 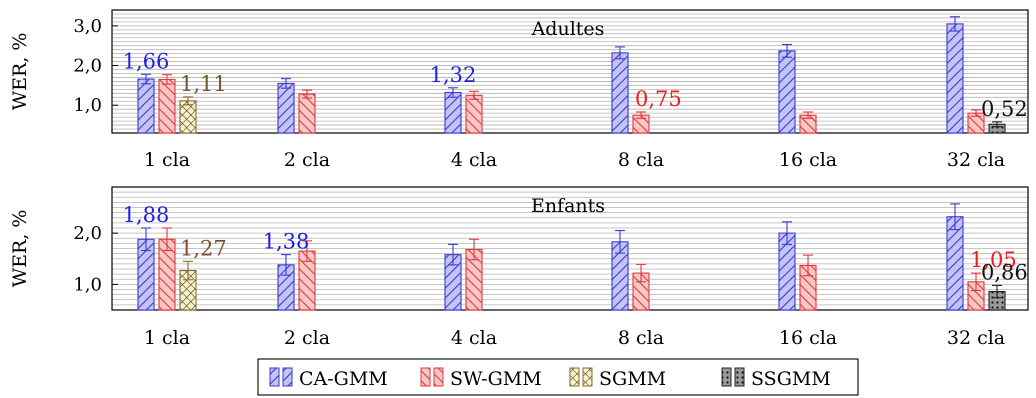 What do you see at coordinates (286, 108) in the screenshot?
I see `bar-ca-gmm-2-cla` at bounding box center [286, 108].